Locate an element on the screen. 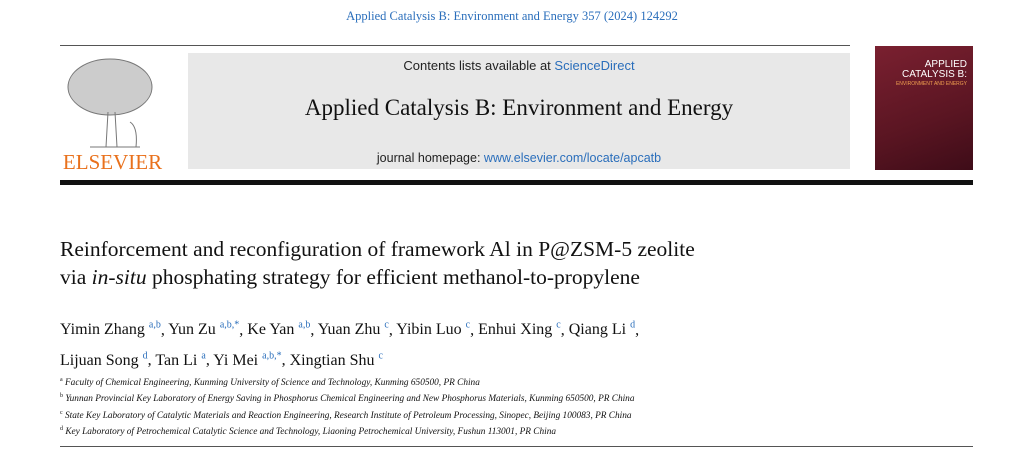 This screenshot has width=1024, height=453. header-rule is located at coordinates (516, 182).